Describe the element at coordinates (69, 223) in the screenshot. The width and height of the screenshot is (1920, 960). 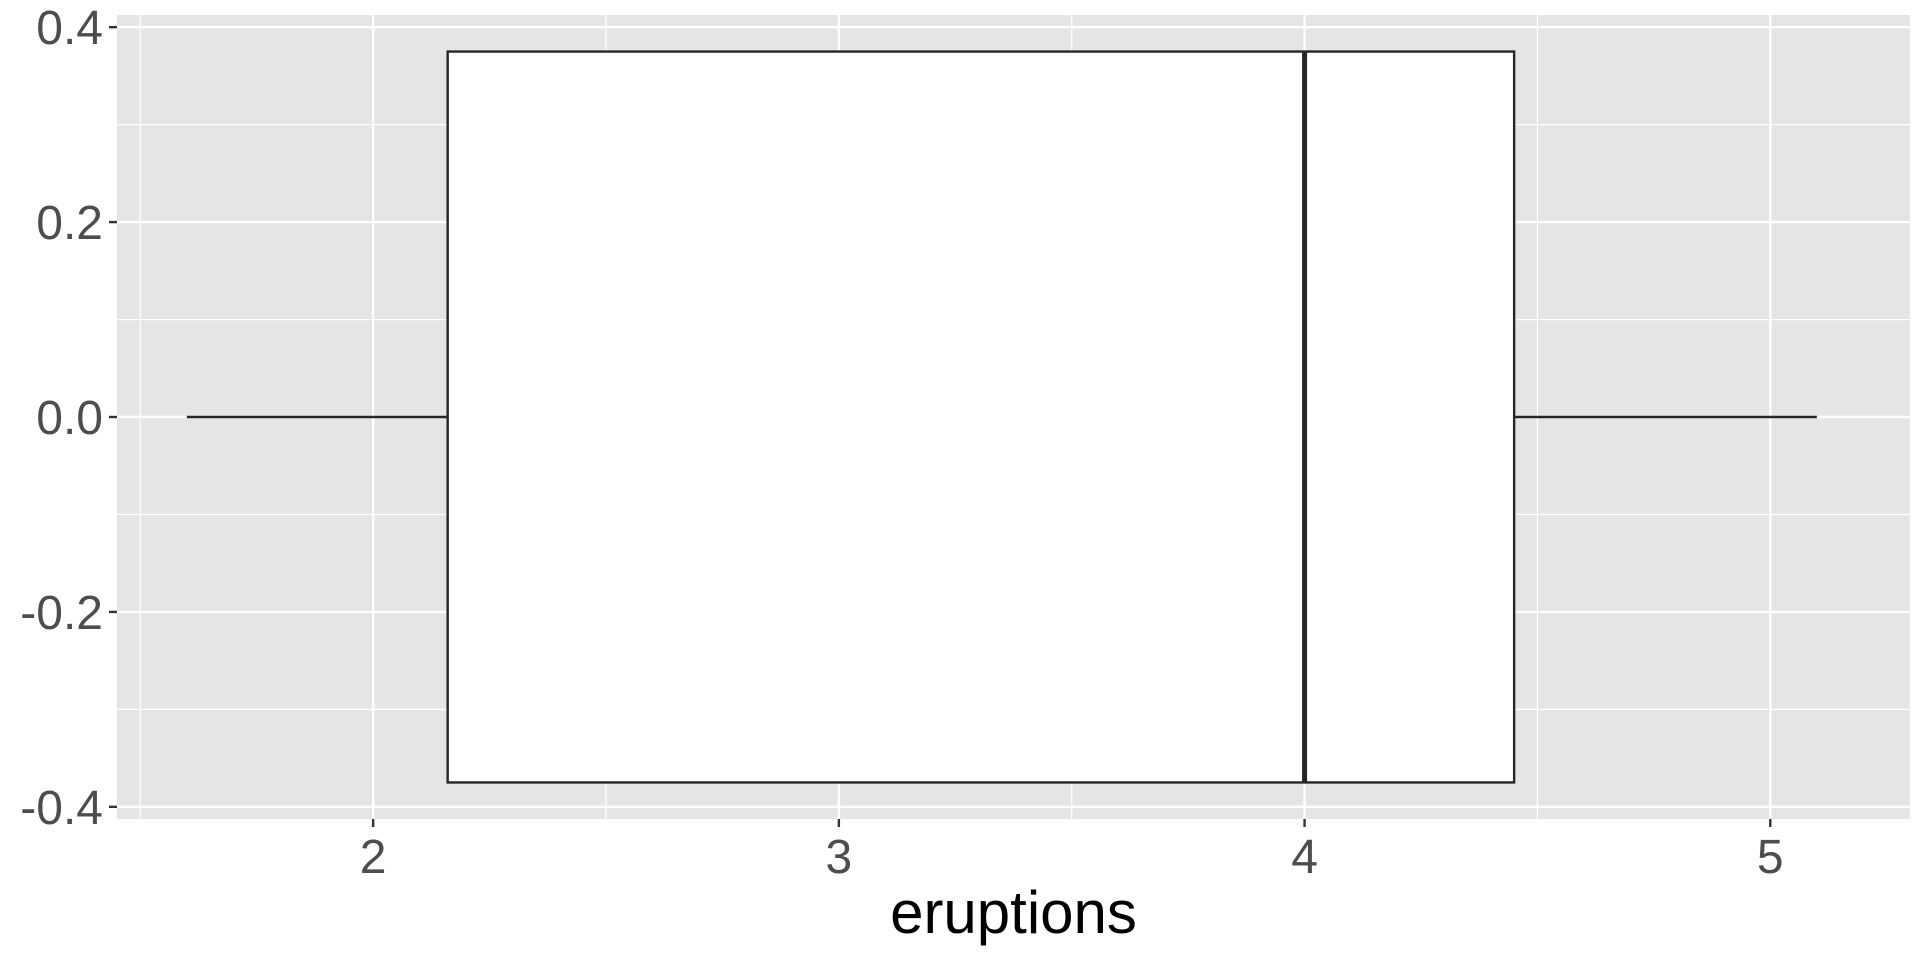
I see `y-tick-label: 0.2` at that location.